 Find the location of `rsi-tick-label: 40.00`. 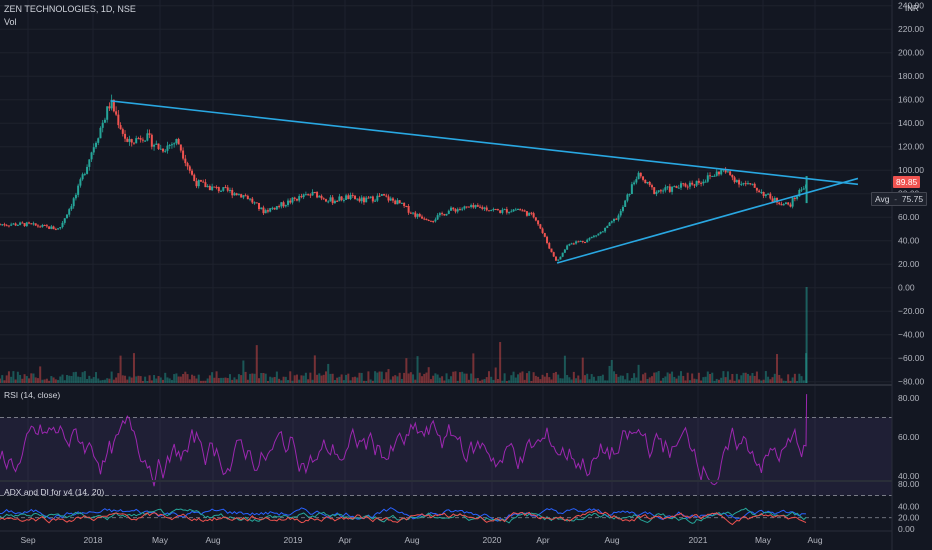

rsi-tick-label: 40.00 is located at coordinates (909, 476).